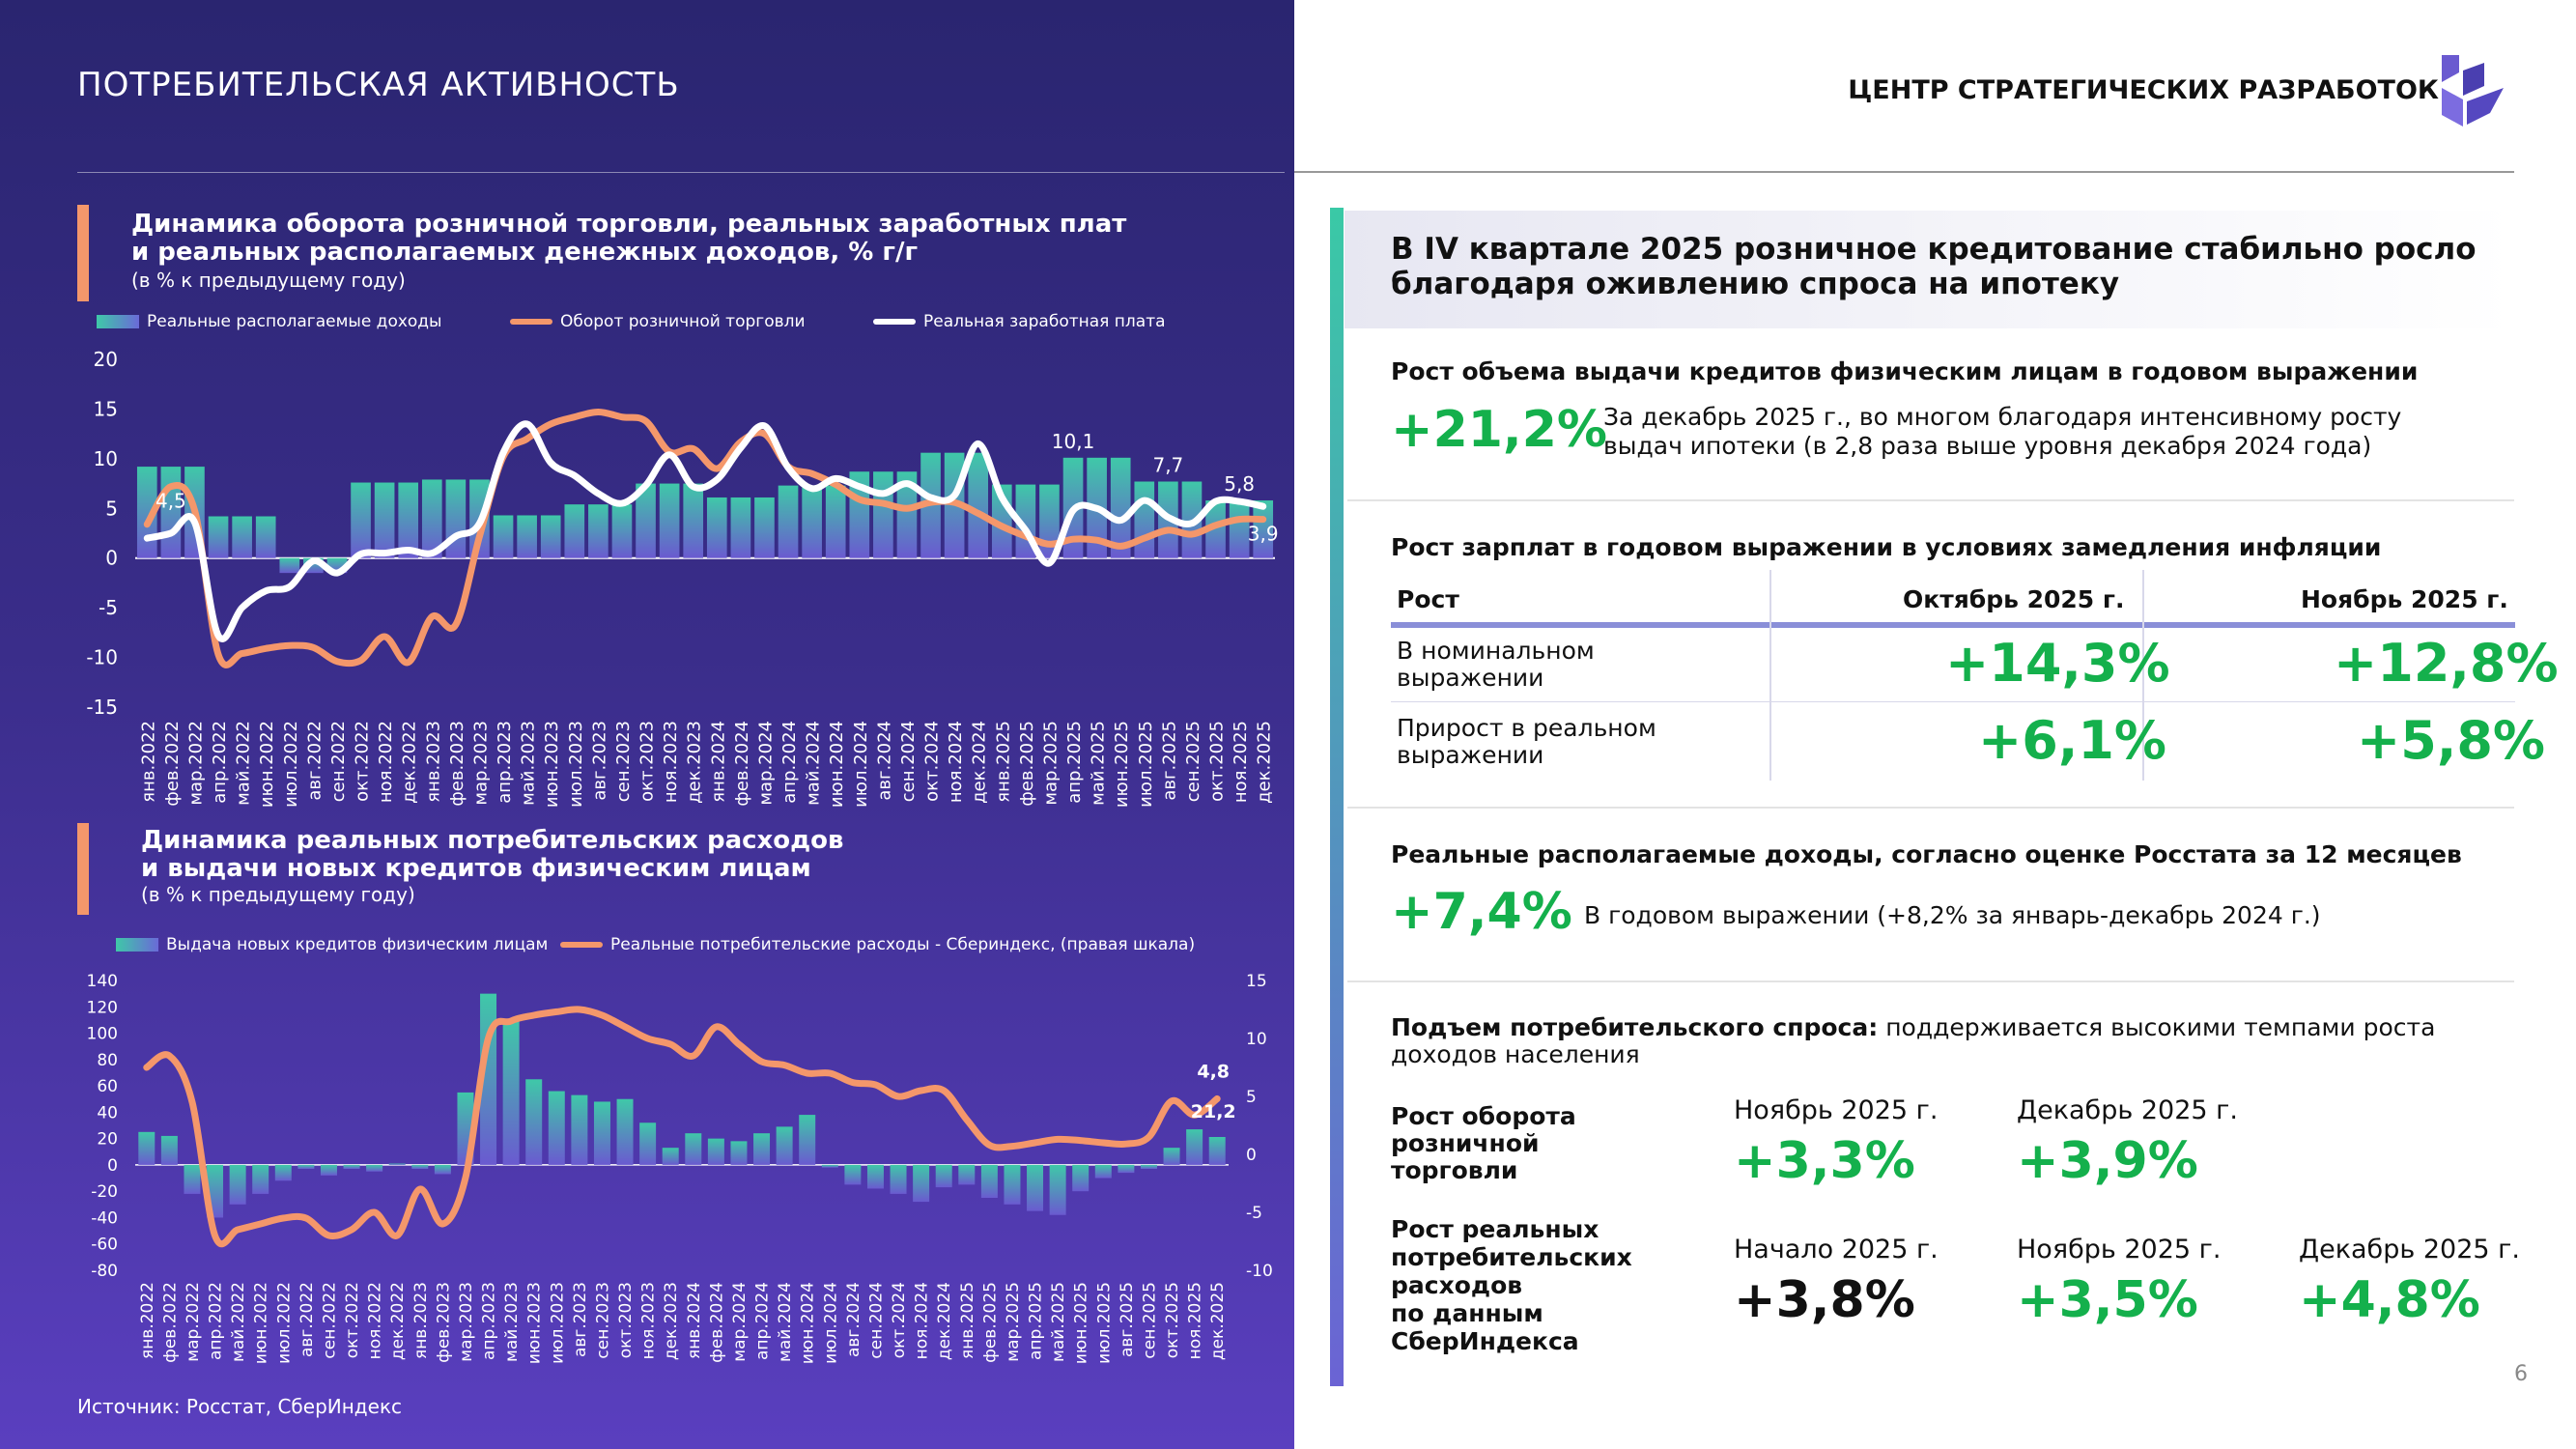 The width and height of the screenshot is (2576, 1449). Describe the element at coordinates (1058, 1322) in the screenshot. I see `x-tick-label: май.2025` at that location.